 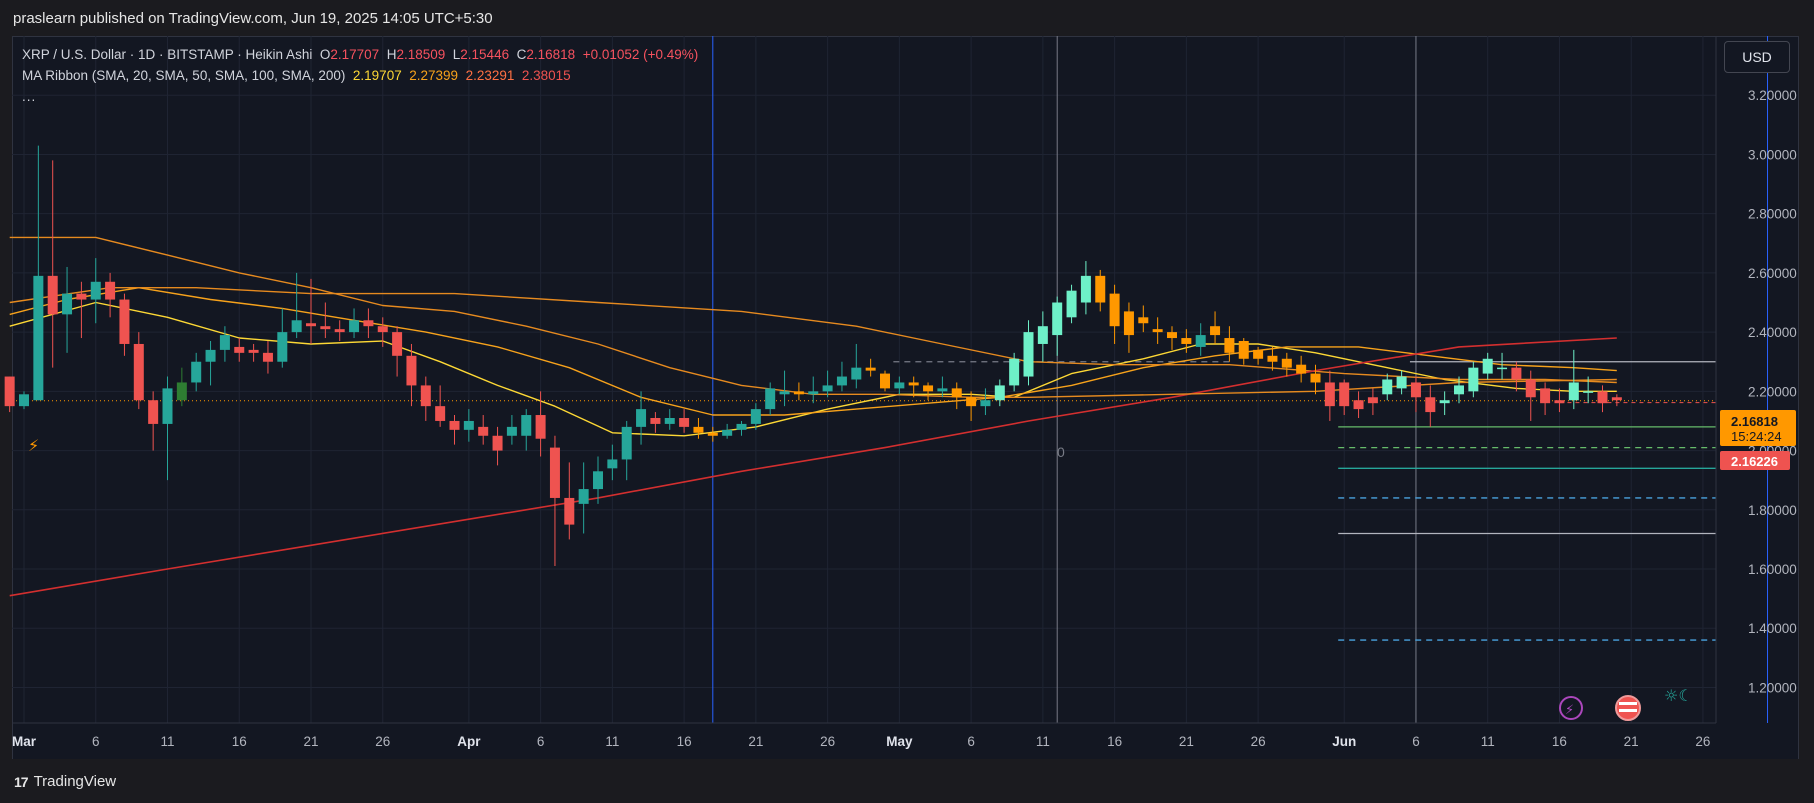 What do you see at coordinates (546, 75) in the screenshot?
I see `ma200-value: 2.38015` at bounding box center [546, 75].